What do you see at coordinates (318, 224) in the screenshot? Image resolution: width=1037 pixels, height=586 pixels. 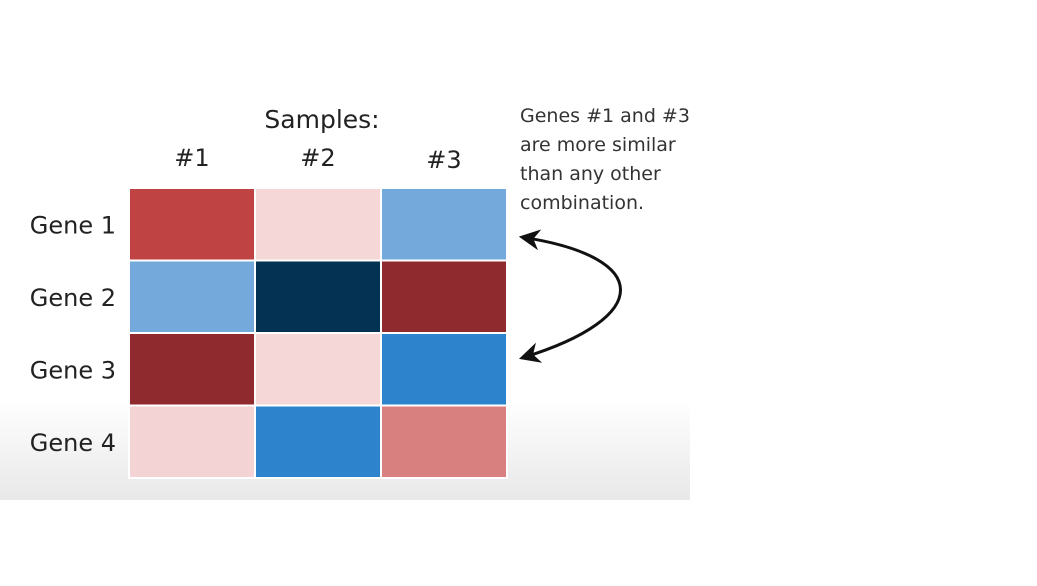 I see `heatmap-cell-gene1-sample2` at bounding box center [318, 224].